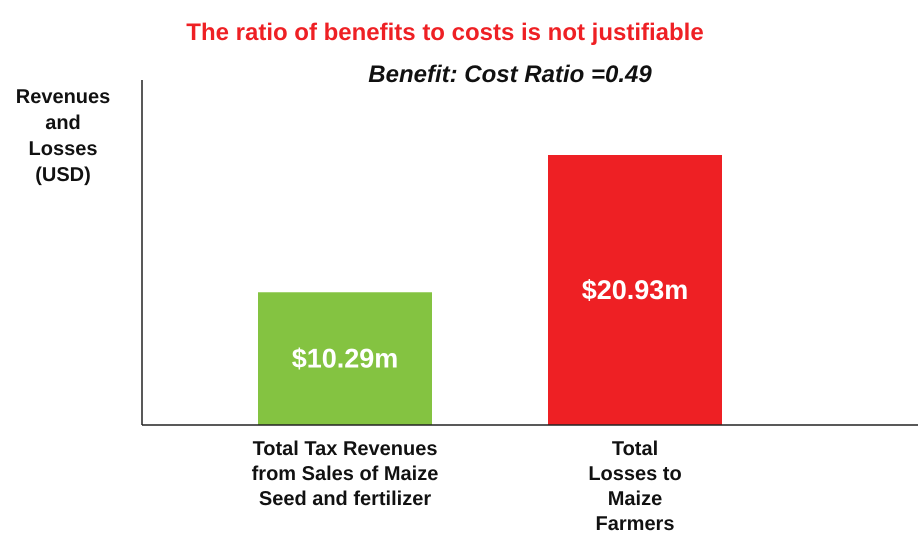  Describe the element at coordinates (345, 359) in the screenshot. I see `data-label: $10.29m` at that location.